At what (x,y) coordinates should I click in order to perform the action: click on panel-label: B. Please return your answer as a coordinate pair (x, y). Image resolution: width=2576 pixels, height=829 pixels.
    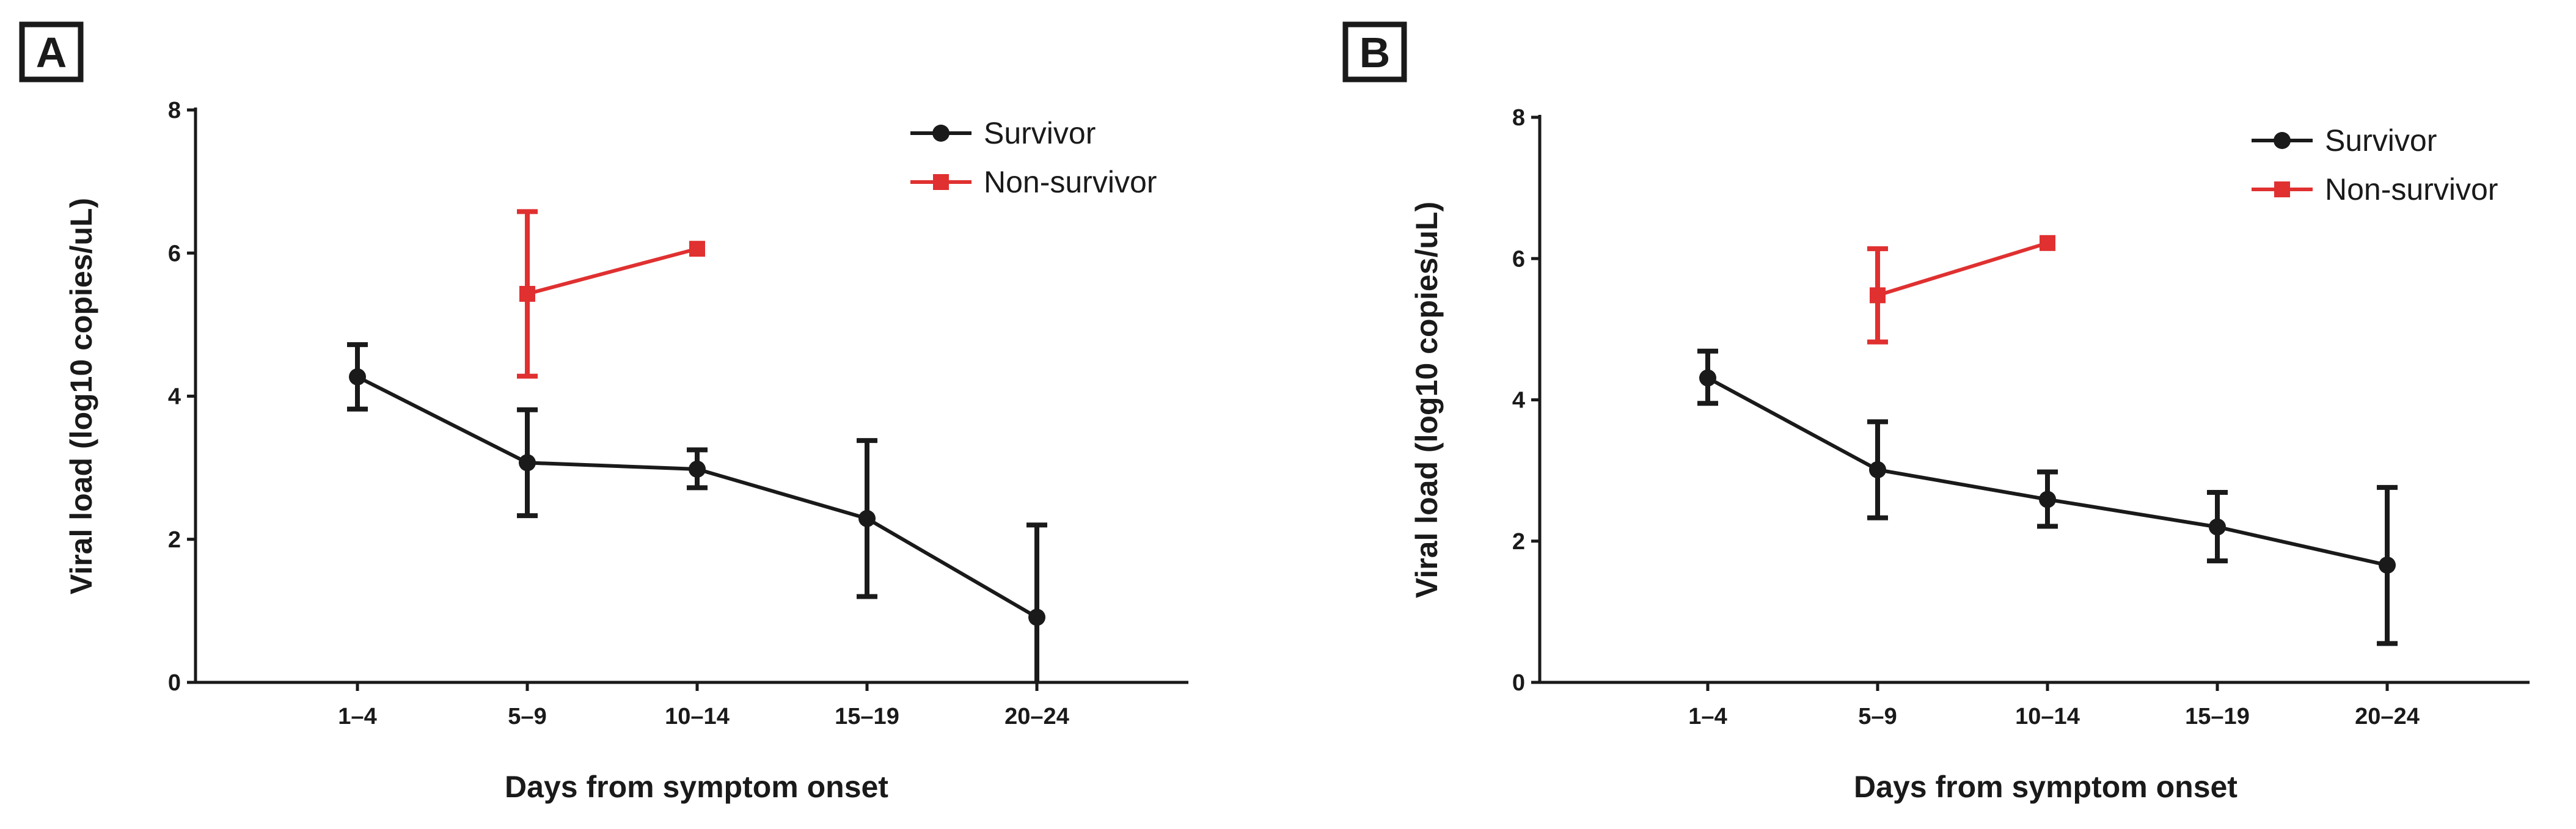
    Looking at the image, I should click on (1375, 52).